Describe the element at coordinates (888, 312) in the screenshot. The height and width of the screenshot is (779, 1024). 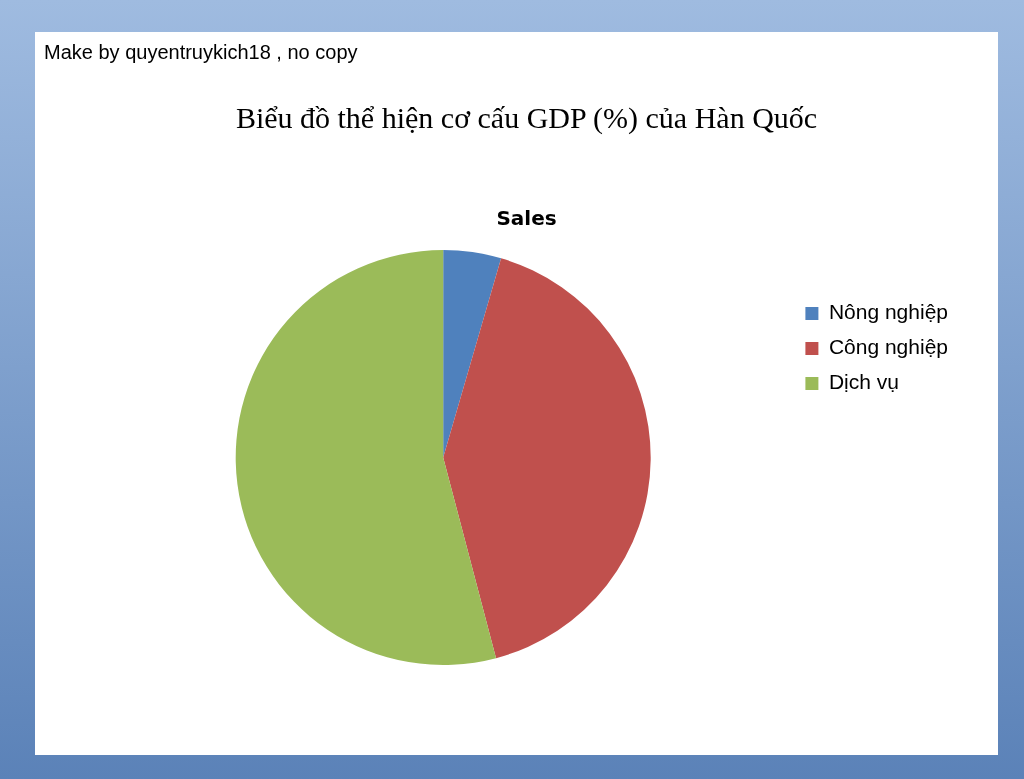
I see `legend-label: Nông nghiệp` at that location.